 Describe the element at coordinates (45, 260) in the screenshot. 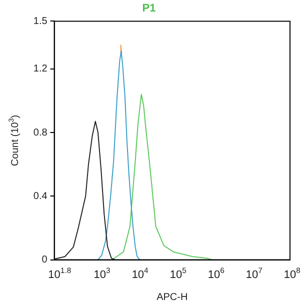

I see `y-tick-label: 0` at that location.